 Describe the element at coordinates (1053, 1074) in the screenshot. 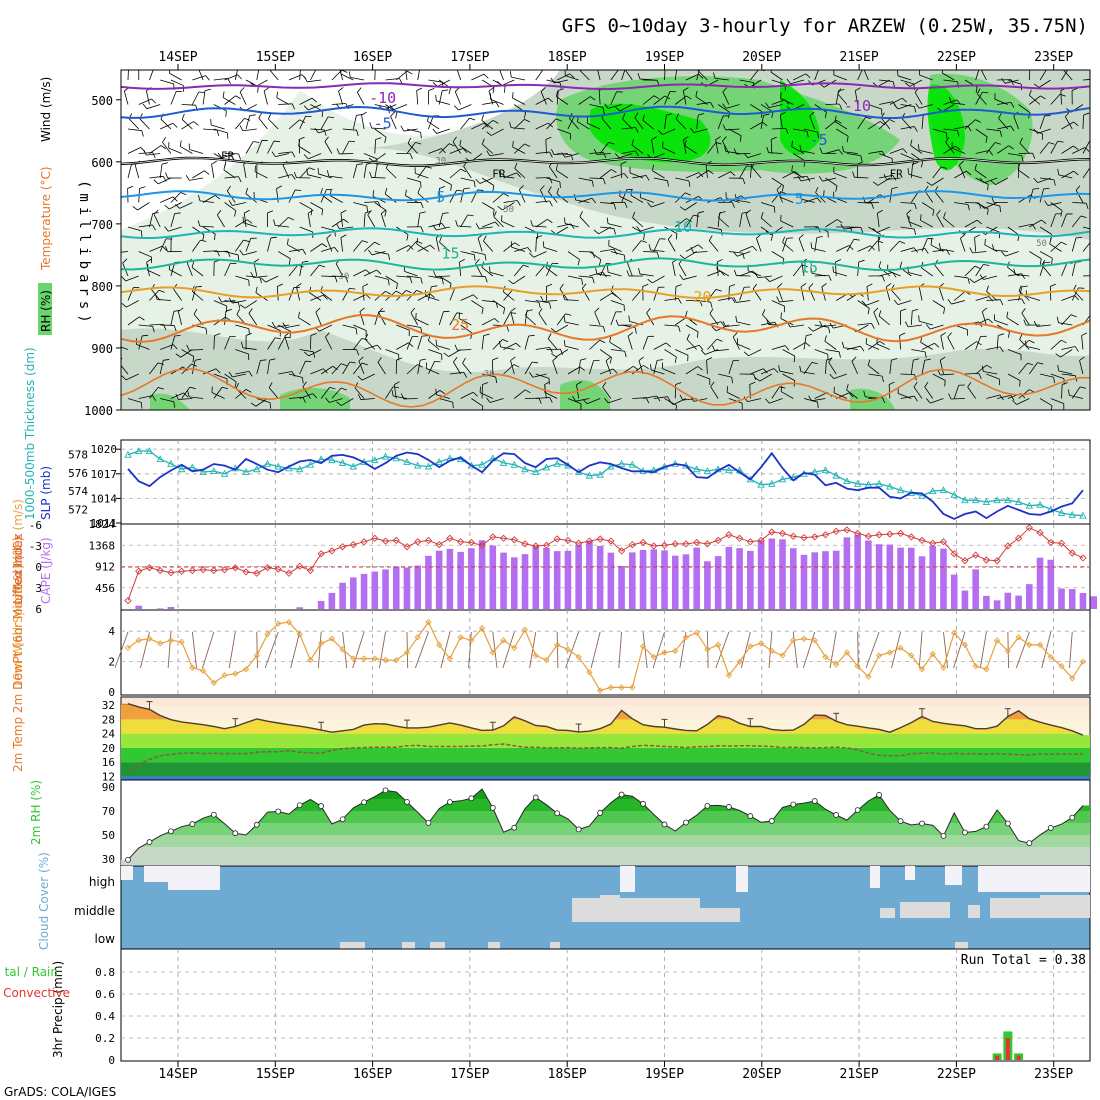

I see `bottom-date-label: 23SEP` at that location.